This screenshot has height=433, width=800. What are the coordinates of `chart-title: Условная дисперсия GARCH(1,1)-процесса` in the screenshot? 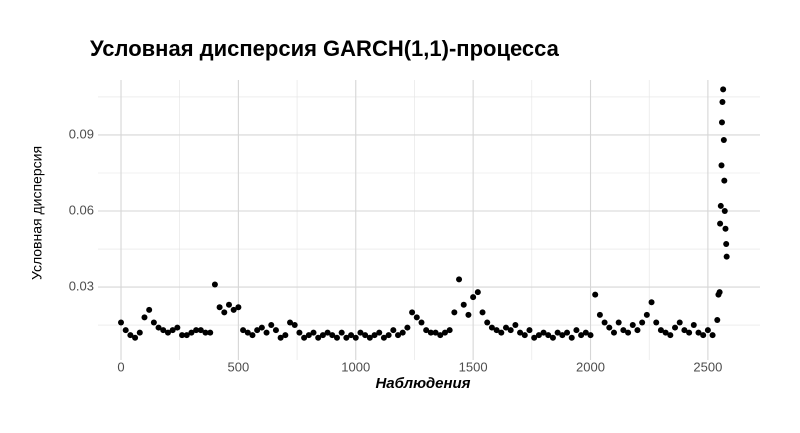 It's located at (325, 48).